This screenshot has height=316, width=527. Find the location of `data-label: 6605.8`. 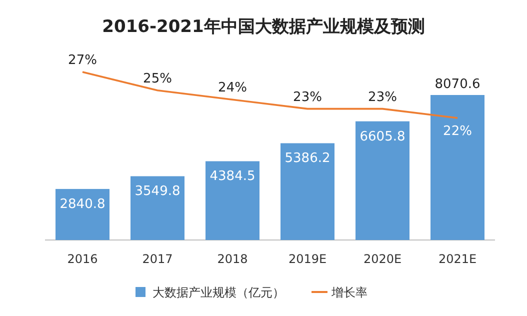

data-label: 6605.8 is located at coordinates (383, 136).